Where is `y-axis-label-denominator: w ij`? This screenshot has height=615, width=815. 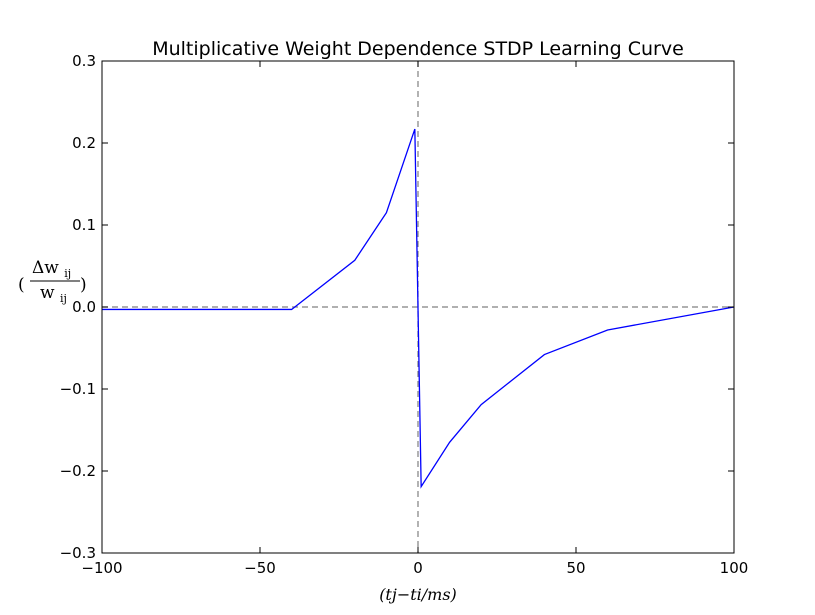 y-axis-label-denominator: w ij is located at coordinates (53, 294).